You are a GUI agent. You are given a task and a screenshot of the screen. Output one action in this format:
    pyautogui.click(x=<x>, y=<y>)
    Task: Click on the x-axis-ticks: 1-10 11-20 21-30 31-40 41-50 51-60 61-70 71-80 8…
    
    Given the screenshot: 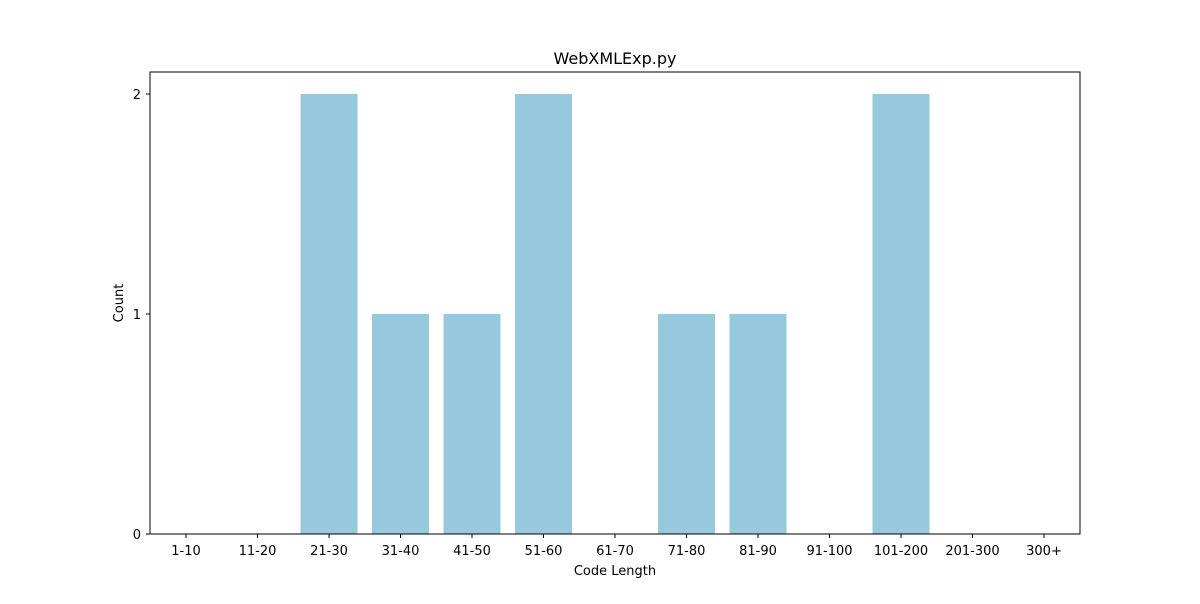 What is the action you would take?
    pyautogui.click(x=616, y=546)
    